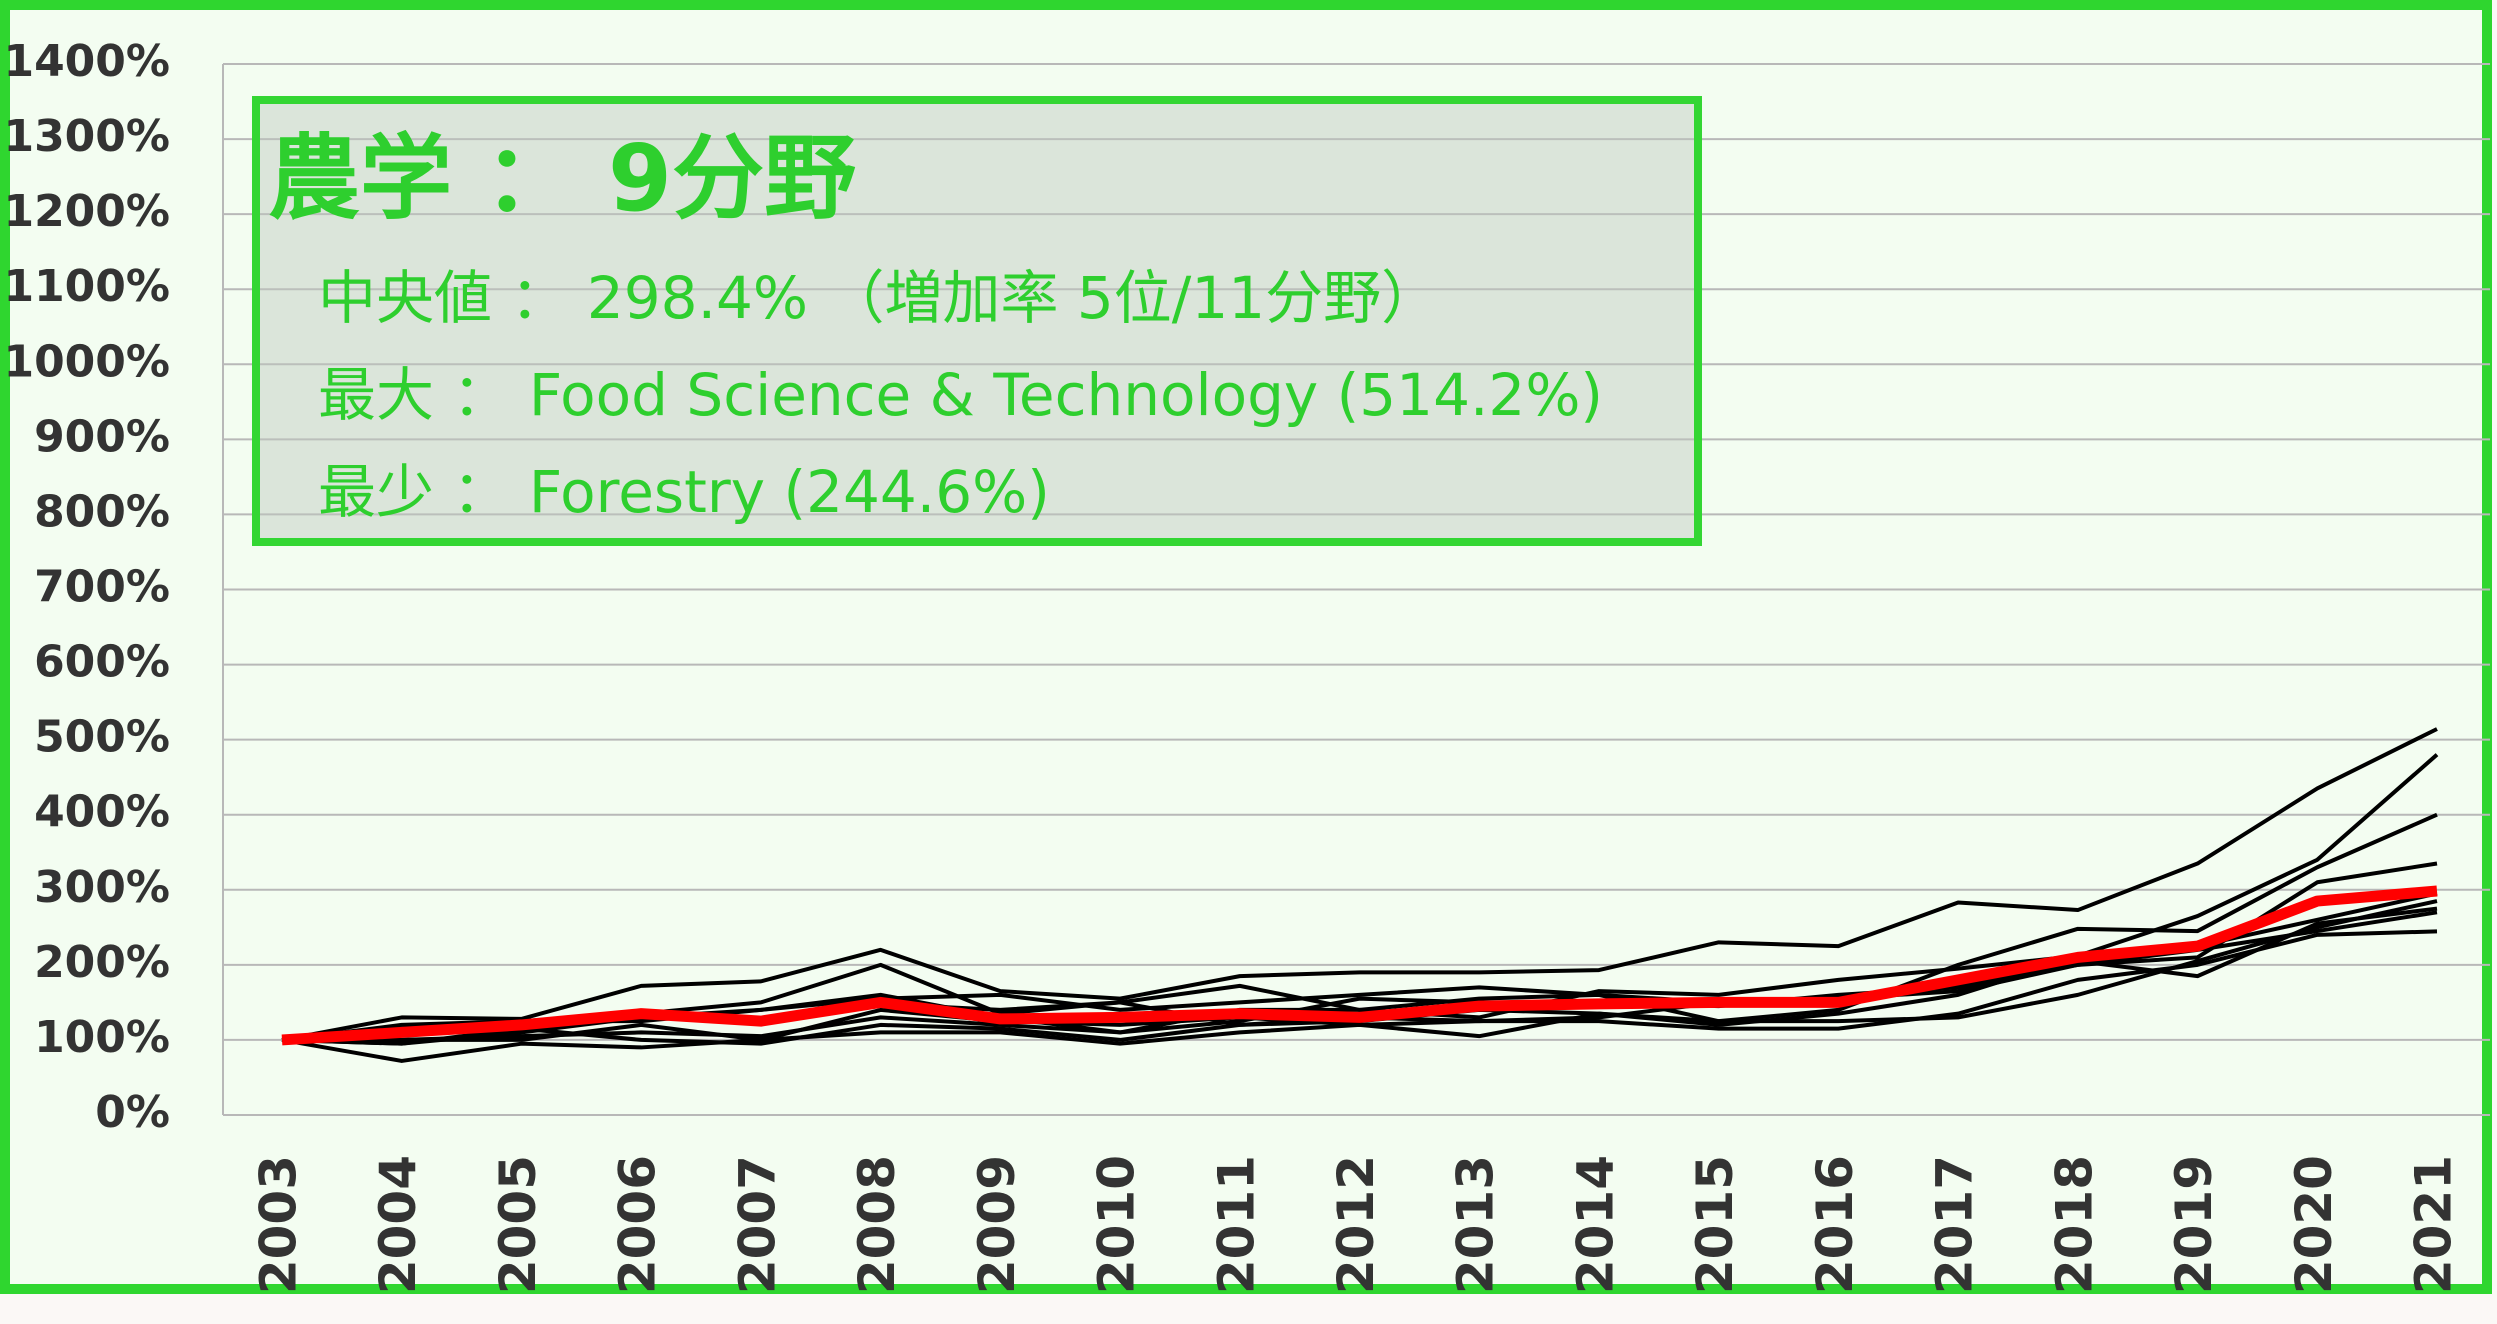 The width and height of the screenshot is (2497, 1324). Describe the element at coordinates (102, 511) in the screenshot. I see `y-tick-label: 800%` at that location.